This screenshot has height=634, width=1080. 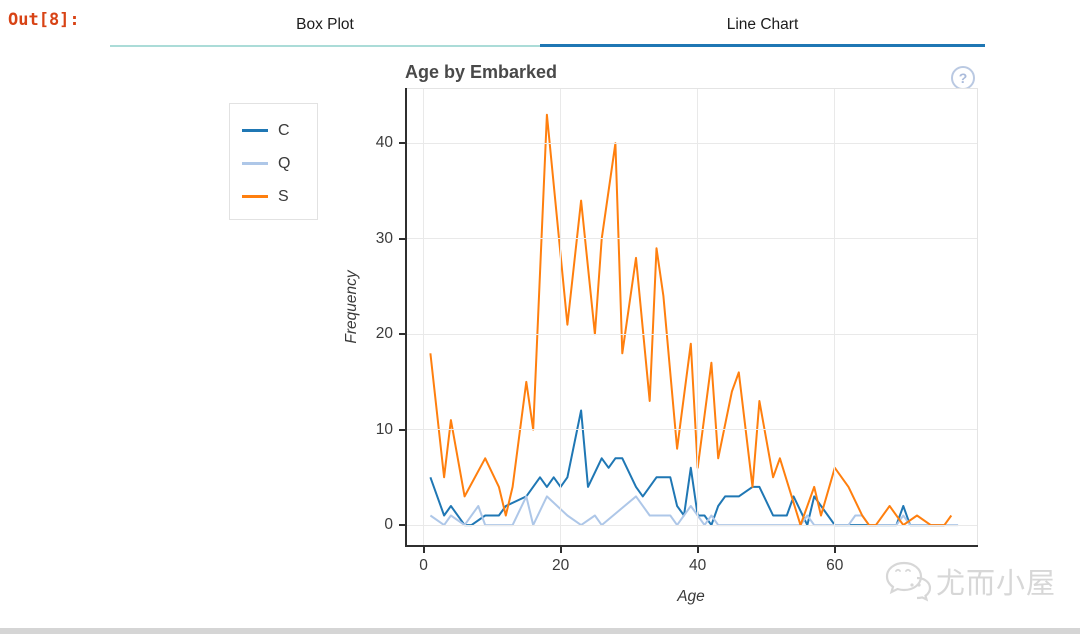 I want to click on legend-item-C: C, so click(x=279, y=130).